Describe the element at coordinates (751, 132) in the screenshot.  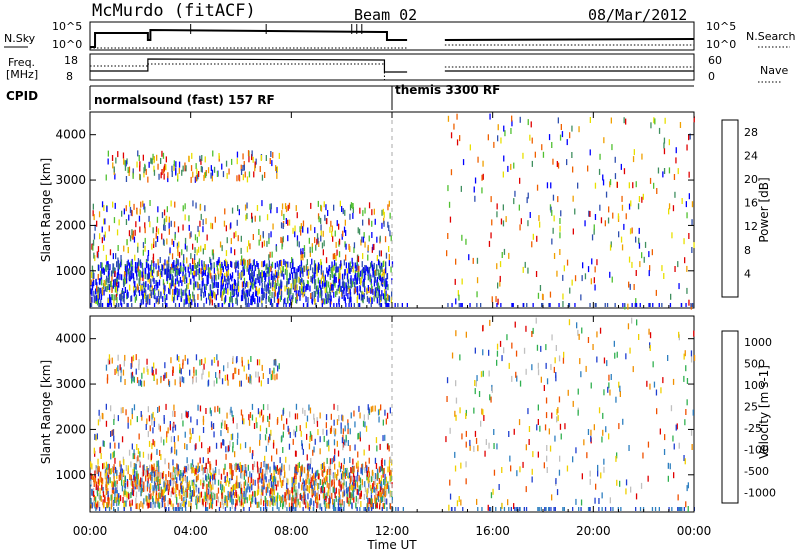
I see `colorbar-tick-label: 28` at that location.